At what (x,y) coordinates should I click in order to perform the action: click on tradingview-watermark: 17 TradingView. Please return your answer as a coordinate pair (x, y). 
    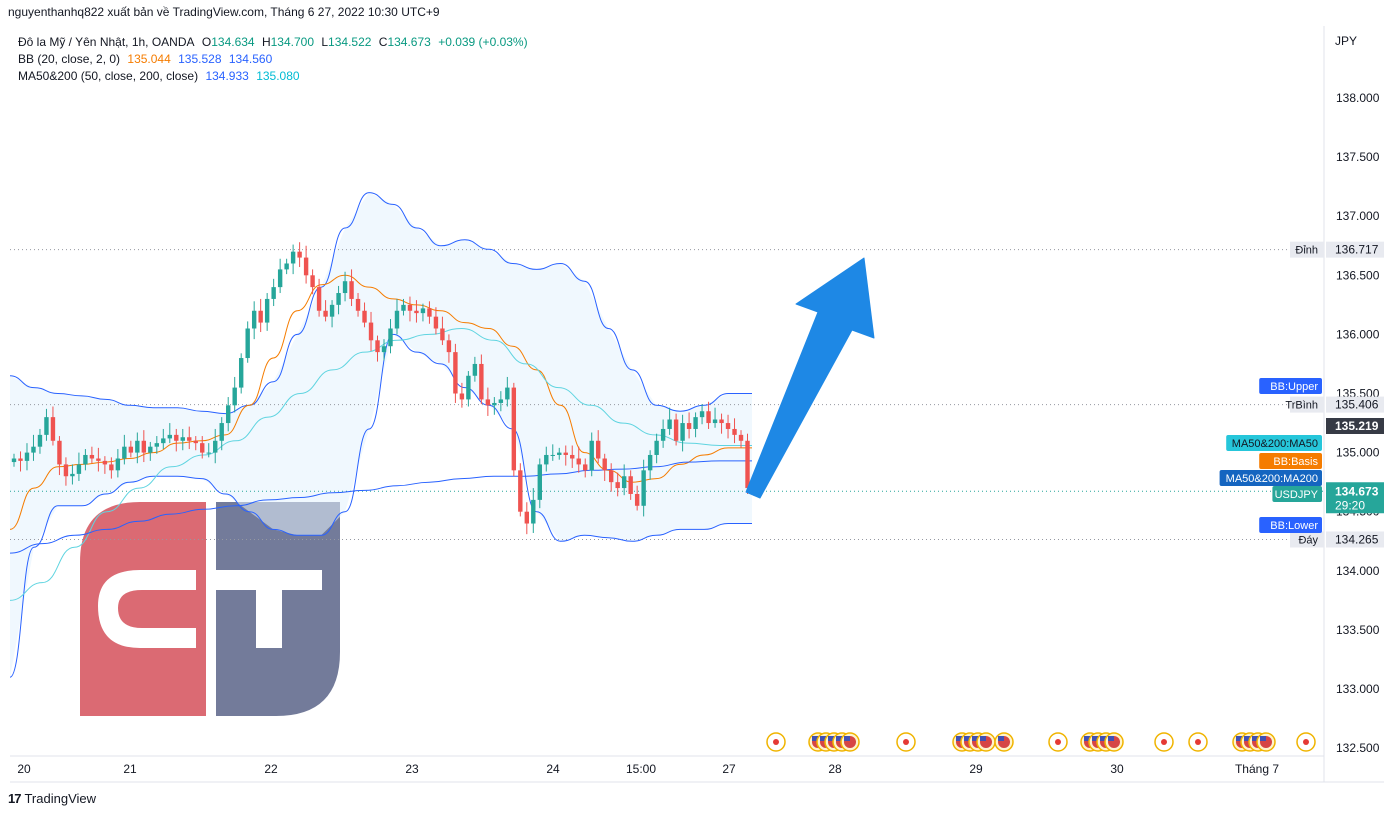
    Looking at the image, I should click on (52, 798).